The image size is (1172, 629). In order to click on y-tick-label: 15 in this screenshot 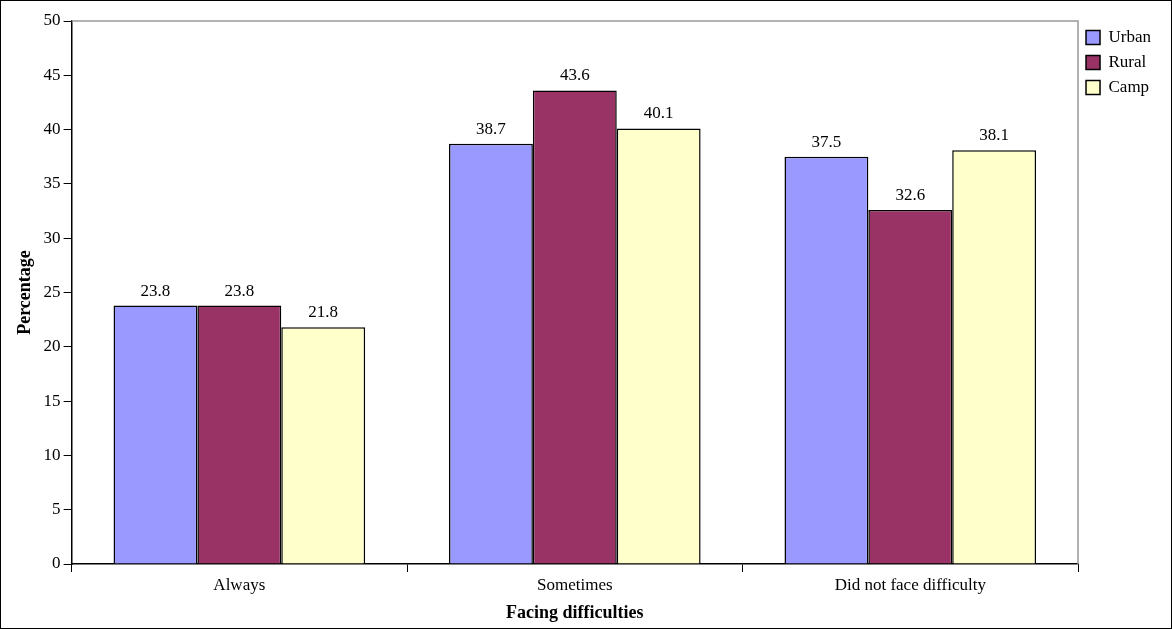, I will do `click(52, 400)`.